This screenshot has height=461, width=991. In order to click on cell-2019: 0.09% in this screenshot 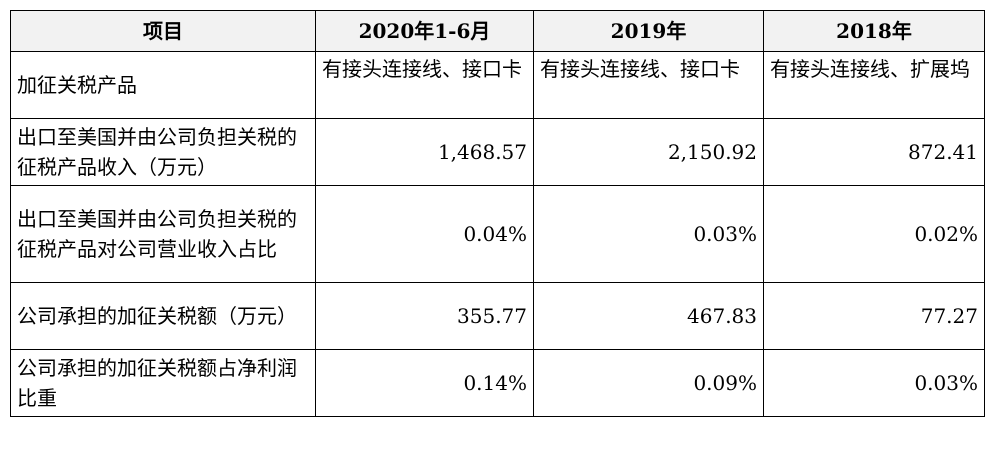, I will do `click(648, 383)`.